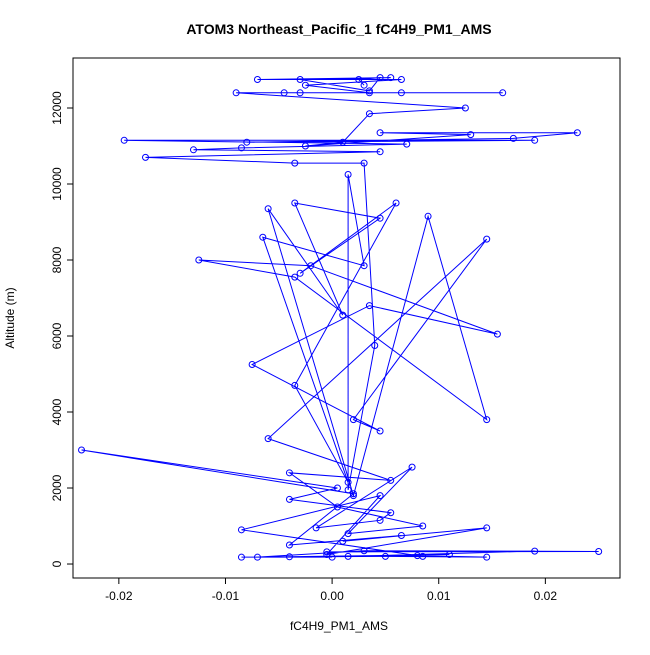 This screenshot has width=650, height=655. What do you see at coordinates (226, 596) in the screenshot?
I see `x-tick-label: -0.01` at bounding box center [226, 596].